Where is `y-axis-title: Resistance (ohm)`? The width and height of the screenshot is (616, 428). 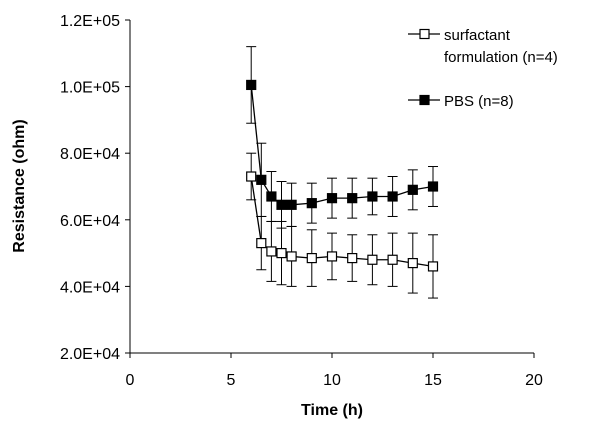
y-axis-title: Resistance (ohm) is located at coordinates (19, 185).